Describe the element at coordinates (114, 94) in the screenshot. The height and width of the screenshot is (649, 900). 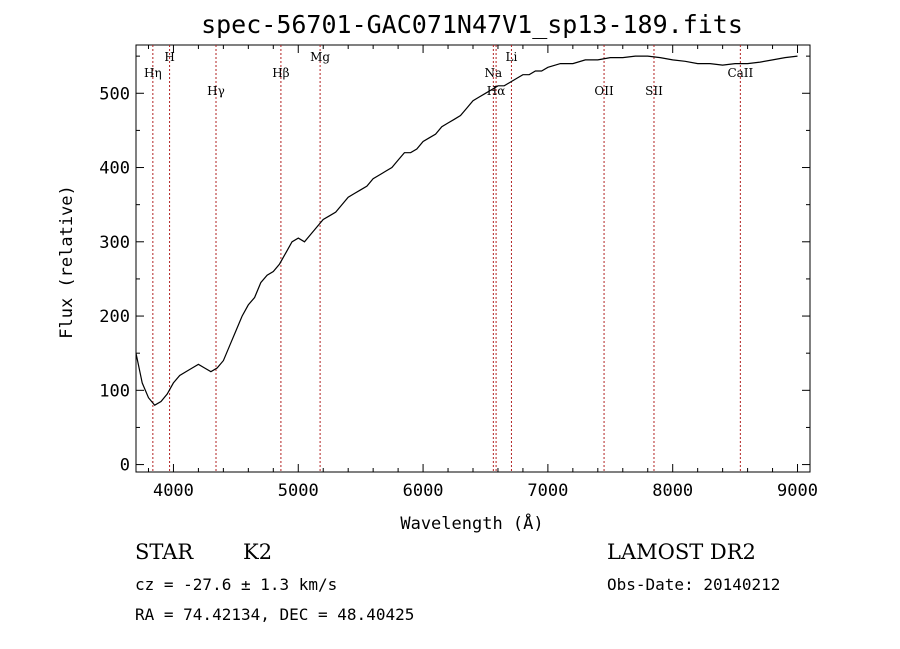
I see `y-tick-label: 500` at that location.